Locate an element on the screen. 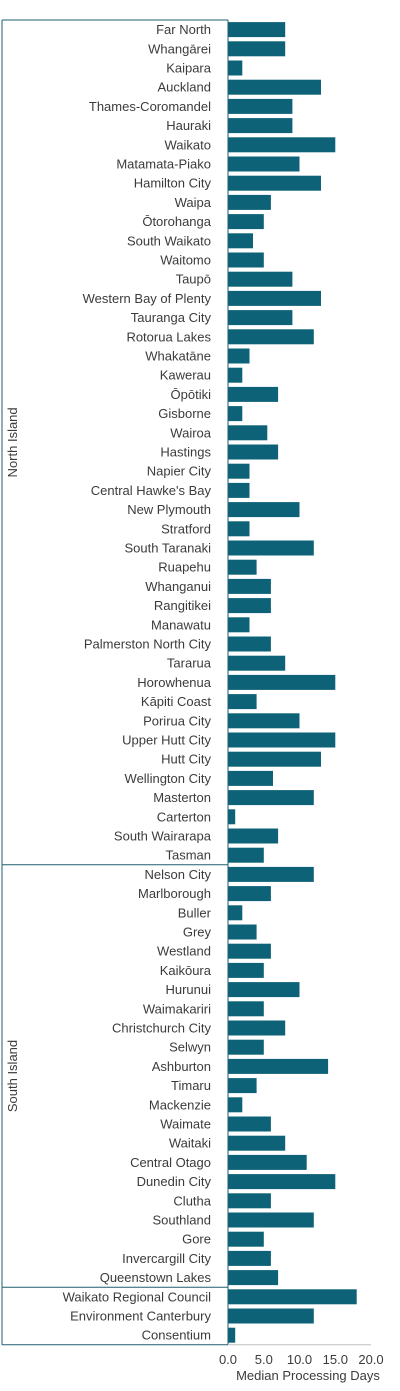  category-label: Hutt City is located at coordinates (186, 759).